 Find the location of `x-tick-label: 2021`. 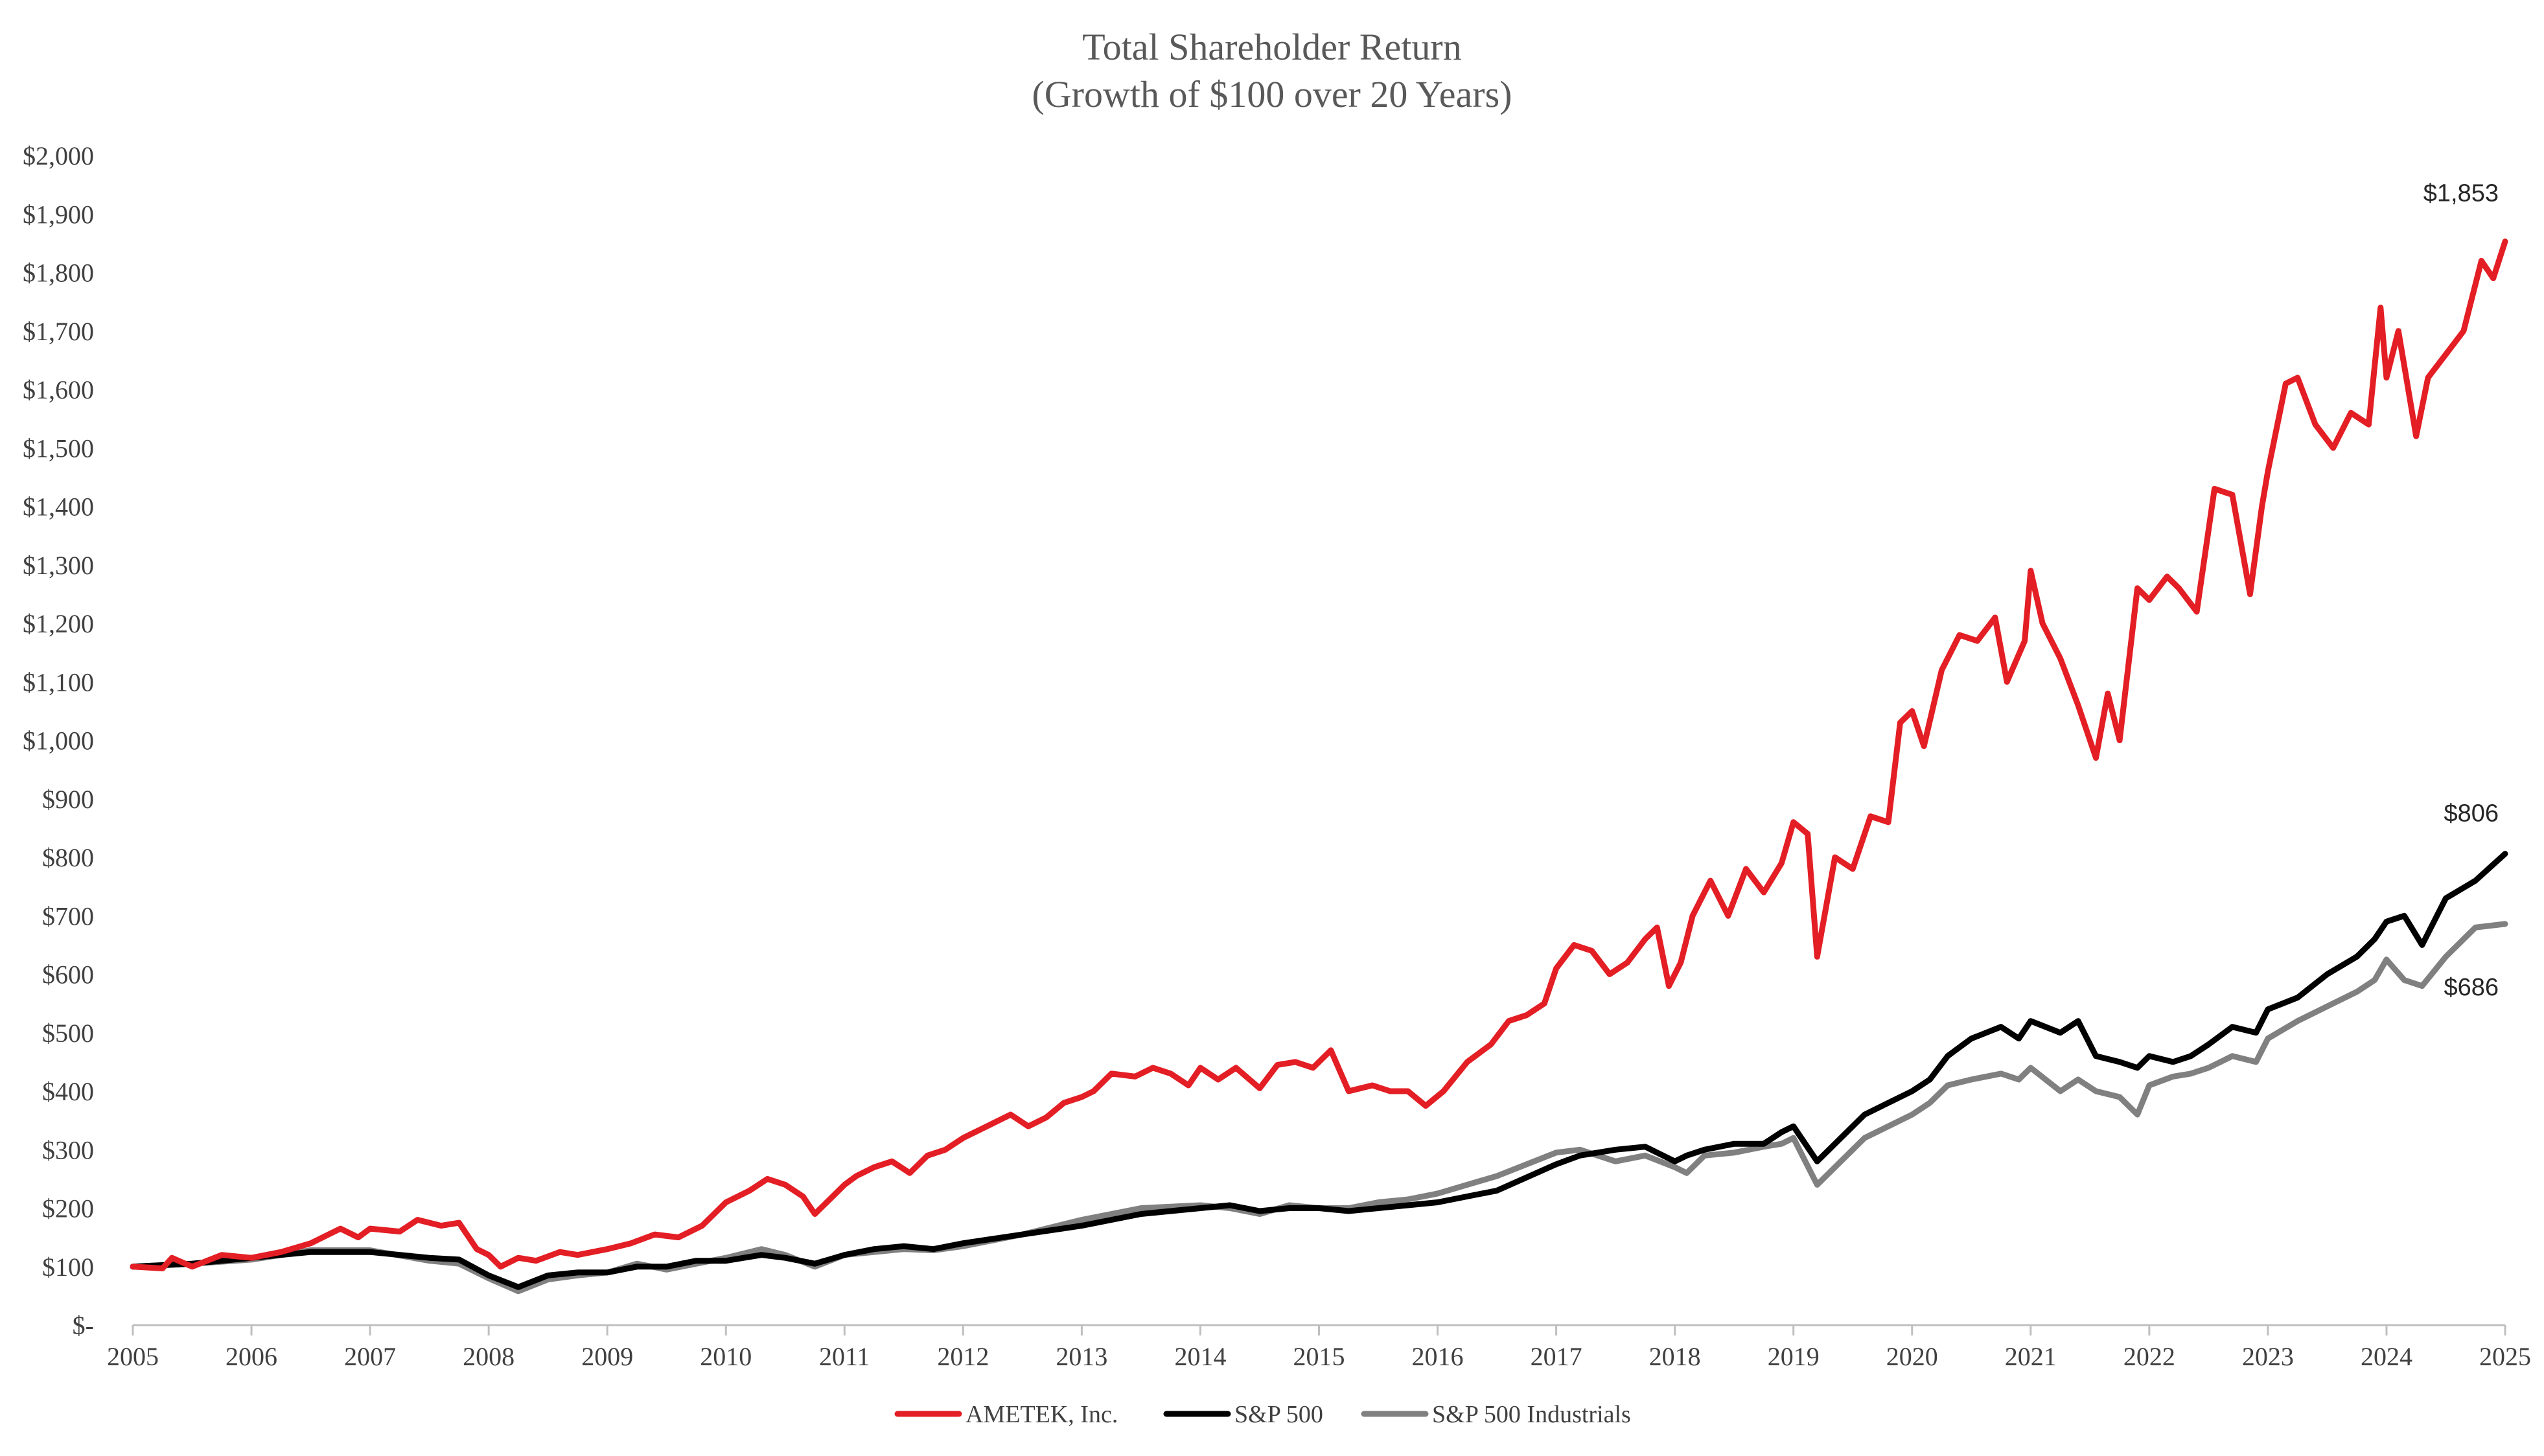

x-tick-label: 2021 is located at coordinates (2031, 1356).